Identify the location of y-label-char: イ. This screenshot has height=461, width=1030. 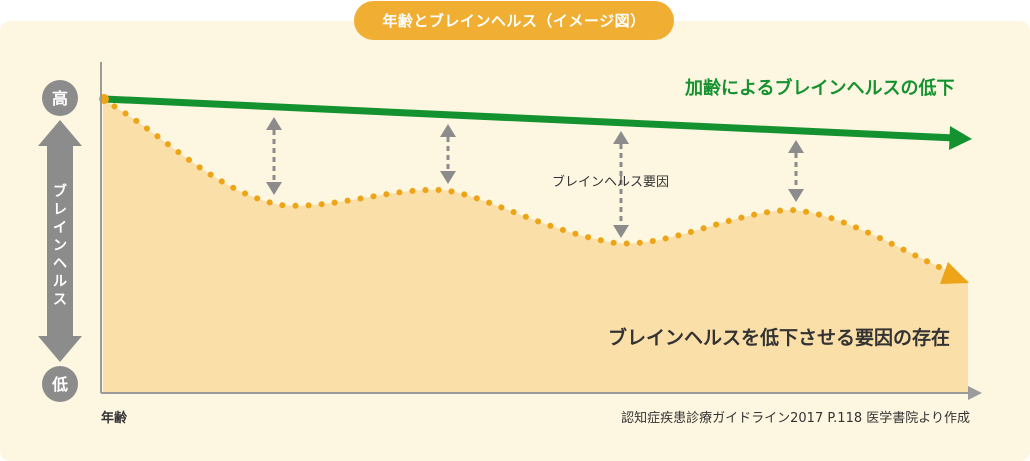
(60, 228).